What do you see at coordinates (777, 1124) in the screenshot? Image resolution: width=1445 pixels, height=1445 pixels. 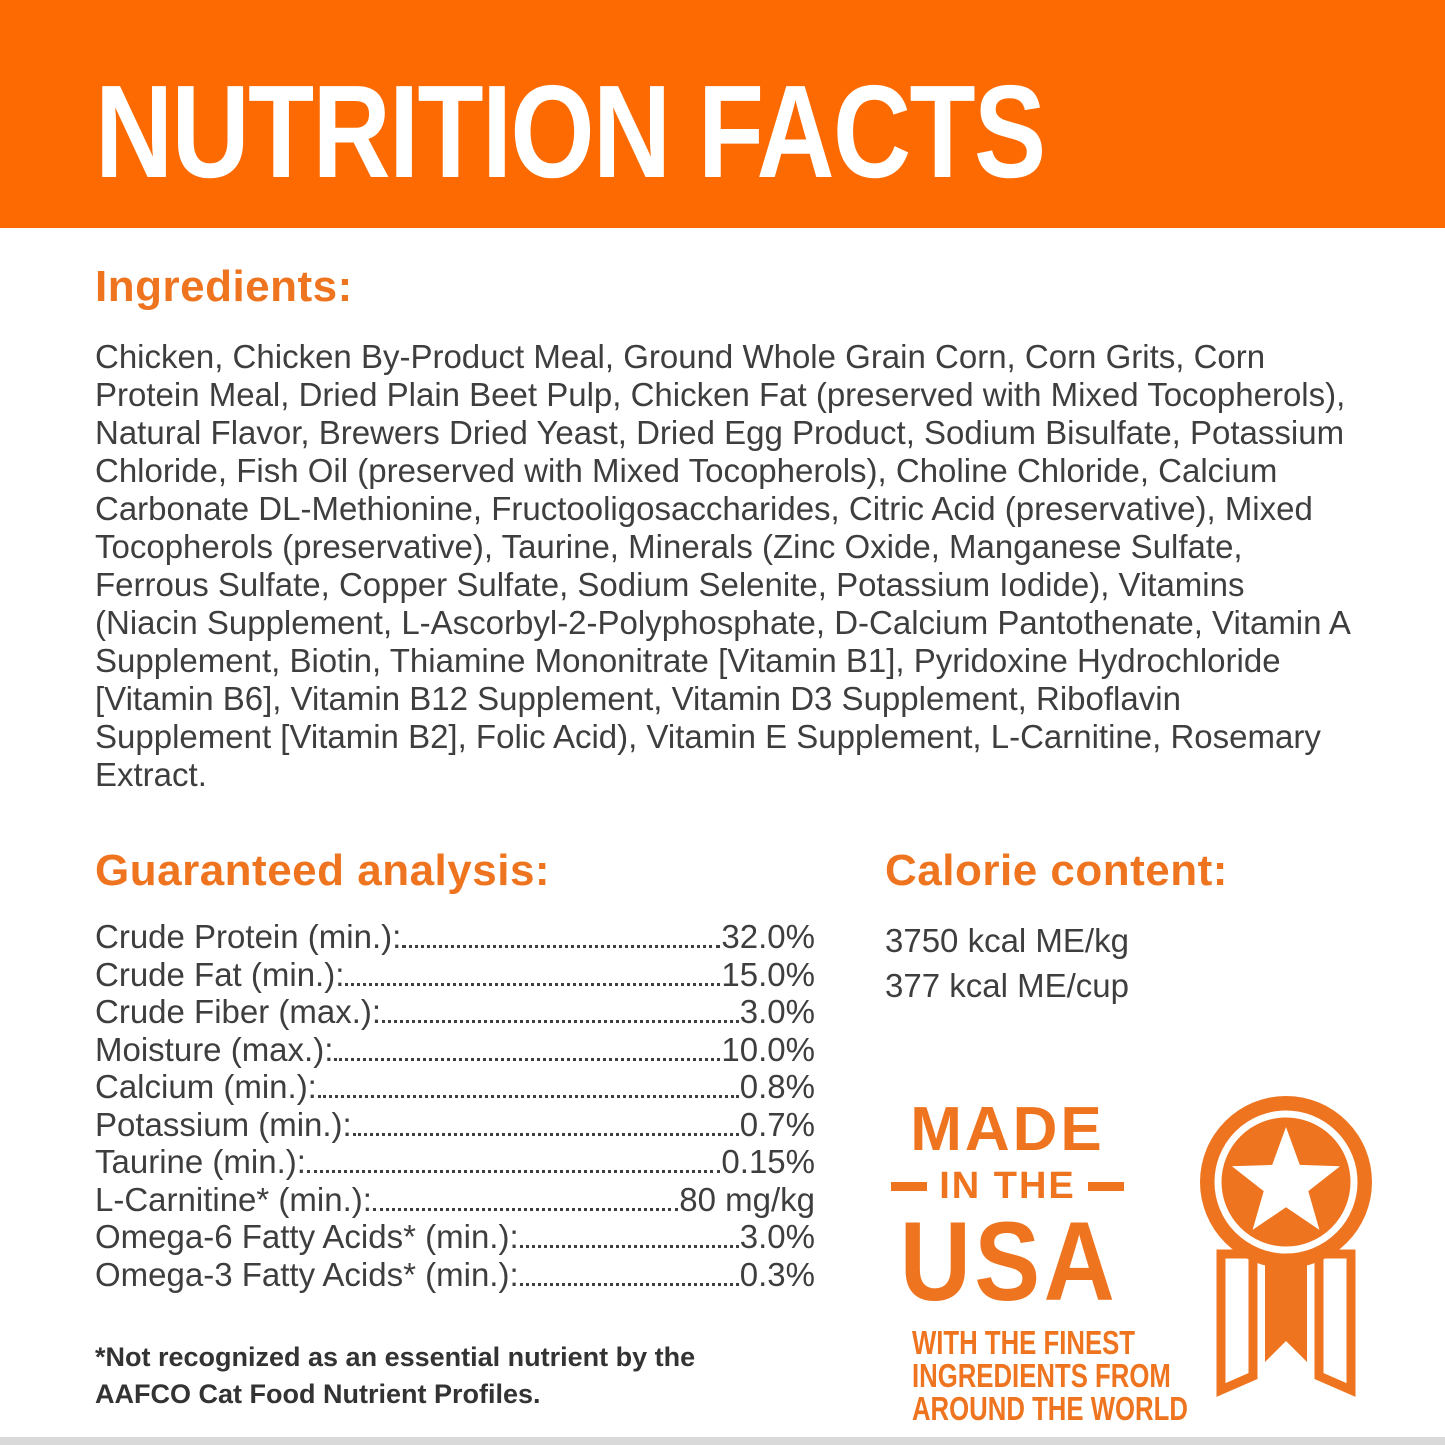 I see `analysis-value: 0.7%` at bounding box center [777, 1124].